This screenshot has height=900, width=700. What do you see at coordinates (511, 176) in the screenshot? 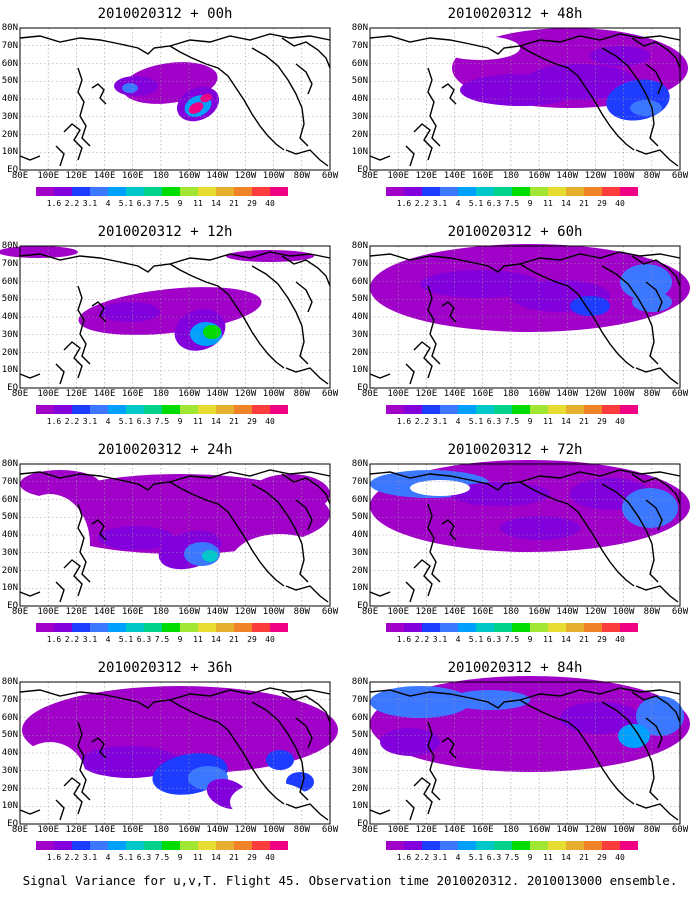
I see `lon-label: 180` at bounding box center [511, 176].